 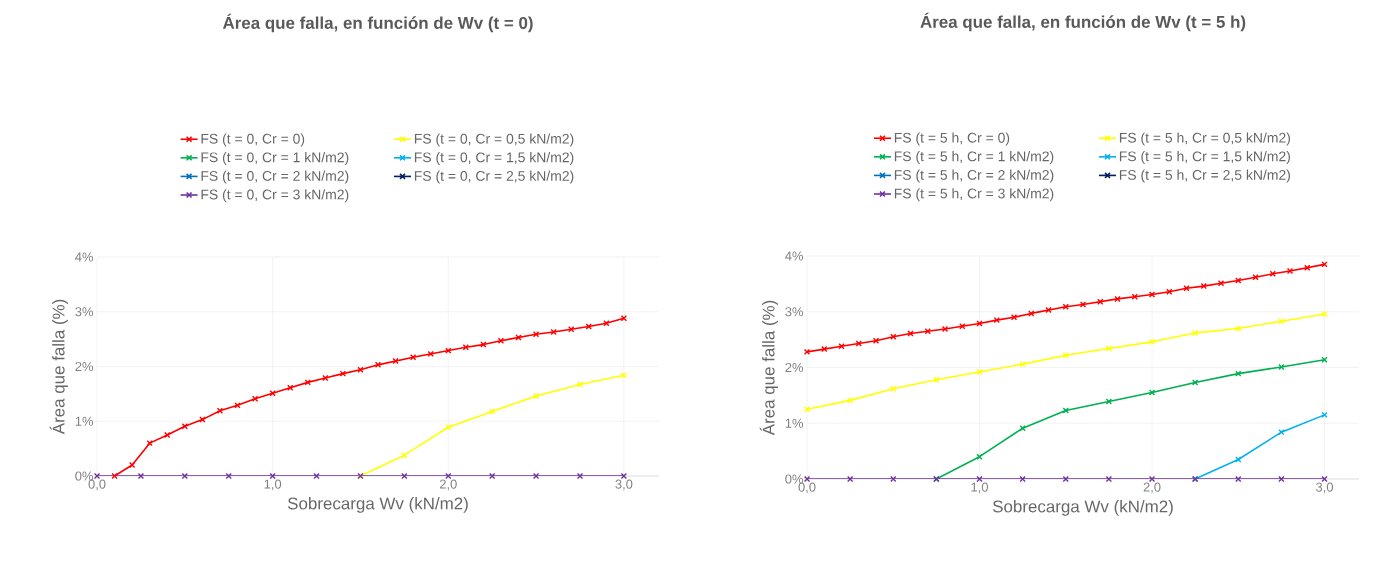 What do you see at coordinates (494, 177) in the screenshot?
I see `legend-label: FS (t = 0, Cr = 2,5 kN/m2)` at bounding box center [494, 177].